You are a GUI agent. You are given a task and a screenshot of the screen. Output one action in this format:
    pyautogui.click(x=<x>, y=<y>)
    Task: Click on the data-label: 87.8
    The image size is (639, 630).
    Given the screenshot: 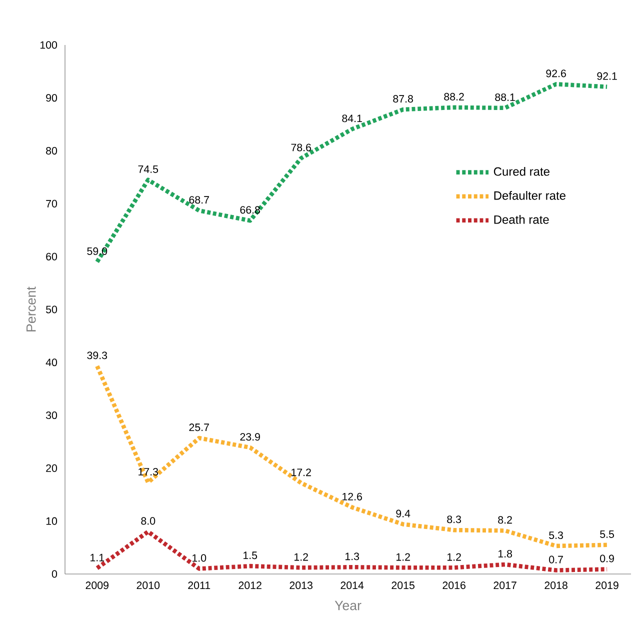 What is the action you would take?
    pyautogui.click(x=403, y=99)
    